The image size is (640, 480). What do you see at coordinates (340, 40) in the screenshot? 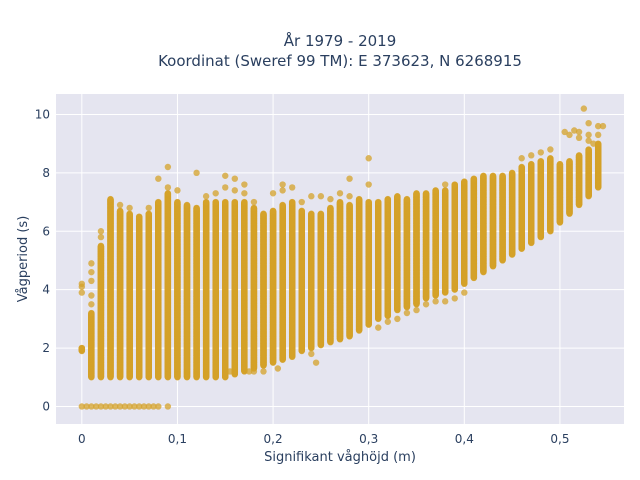
I see `title-line-1: År 1979 - 2019` at bounding box center [340, 40].